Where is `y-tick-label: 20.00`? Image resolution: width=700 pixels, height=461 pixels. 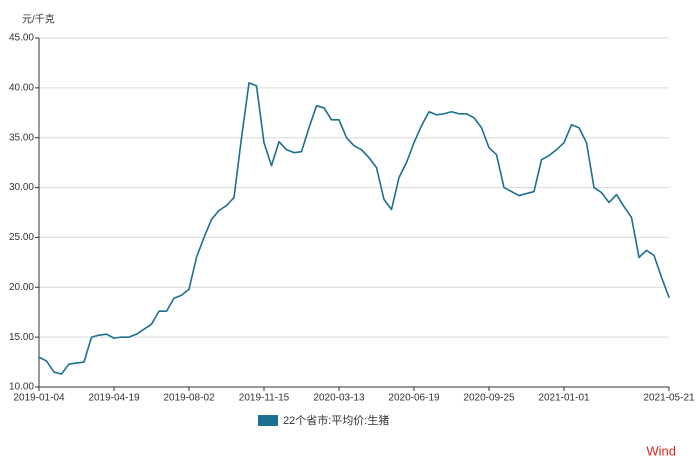 y-tick-label: 20.00 is located at coordinates (21, 287).